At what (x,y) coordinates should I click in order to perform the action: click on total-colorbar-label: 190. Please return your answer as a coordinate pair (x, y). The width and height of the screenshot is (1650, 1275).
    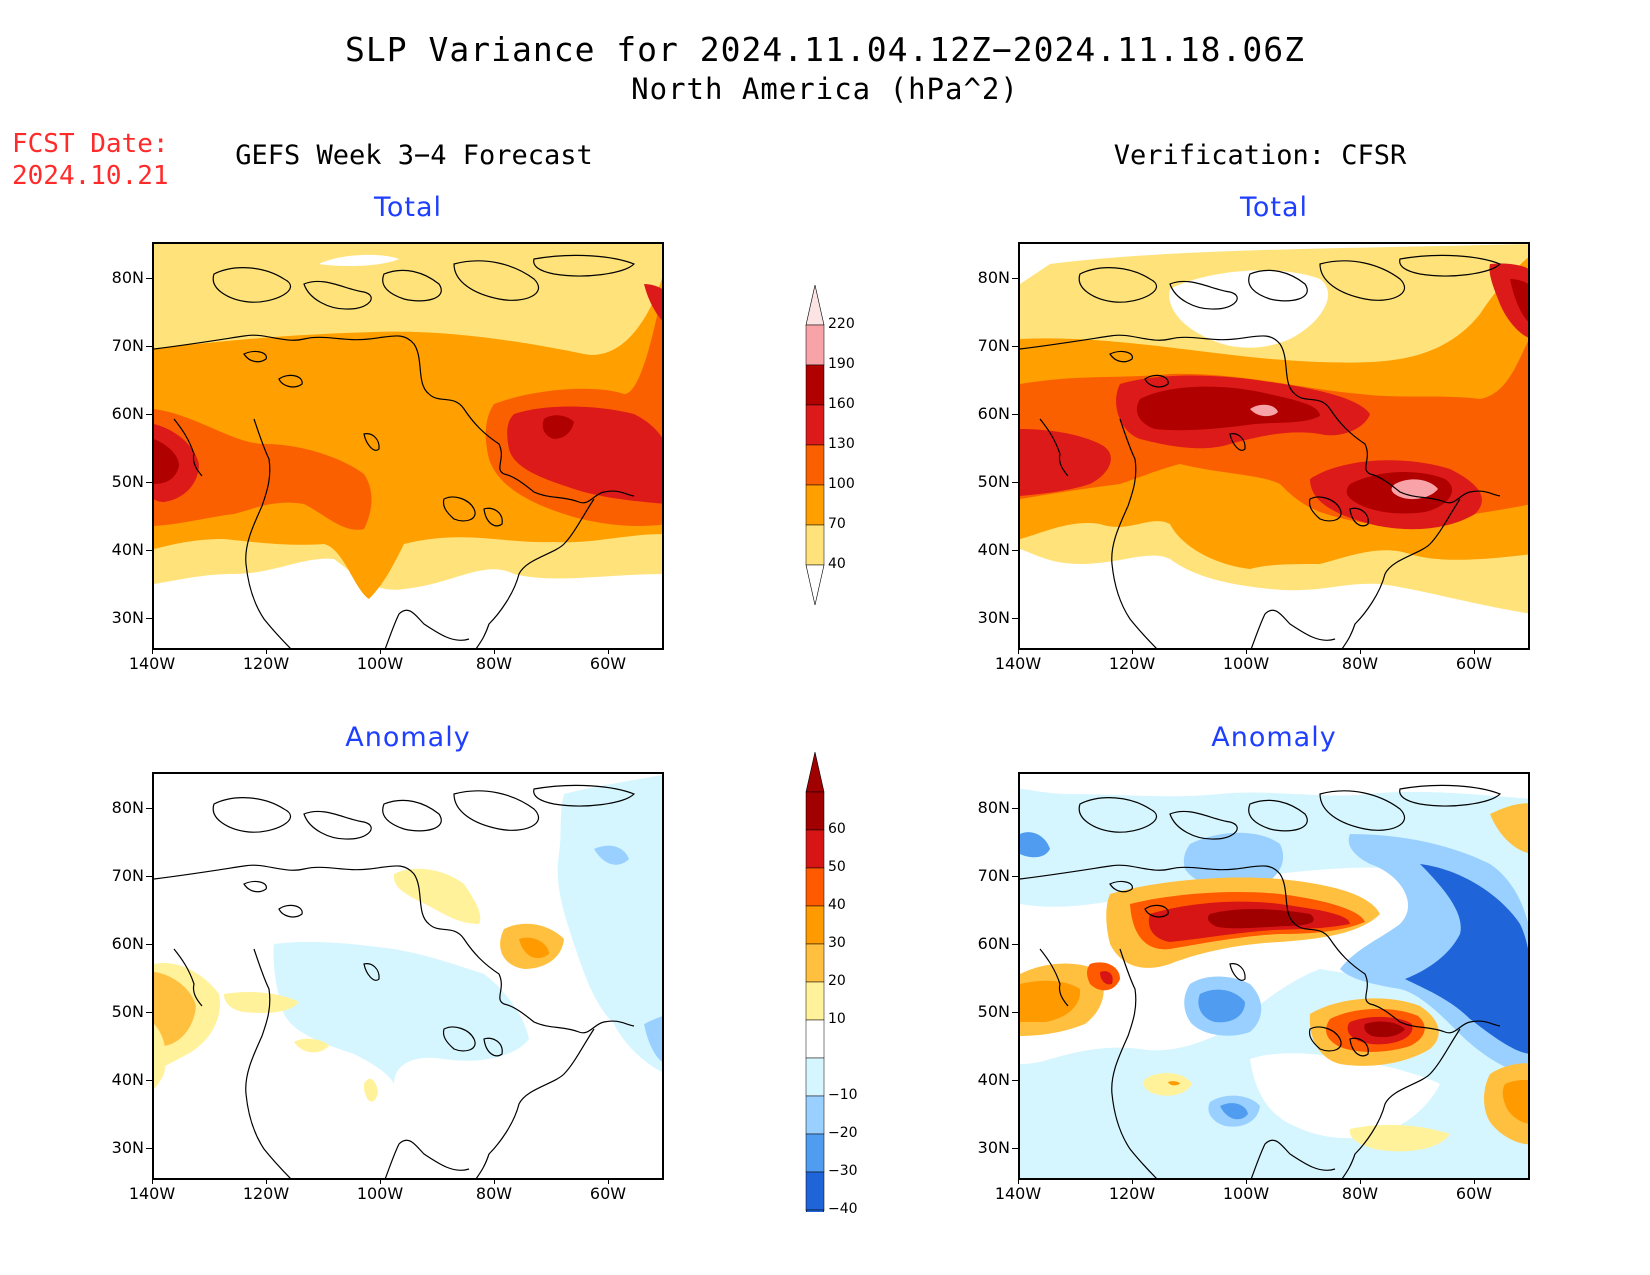
    Looking at the image, I should click on (841, 364).